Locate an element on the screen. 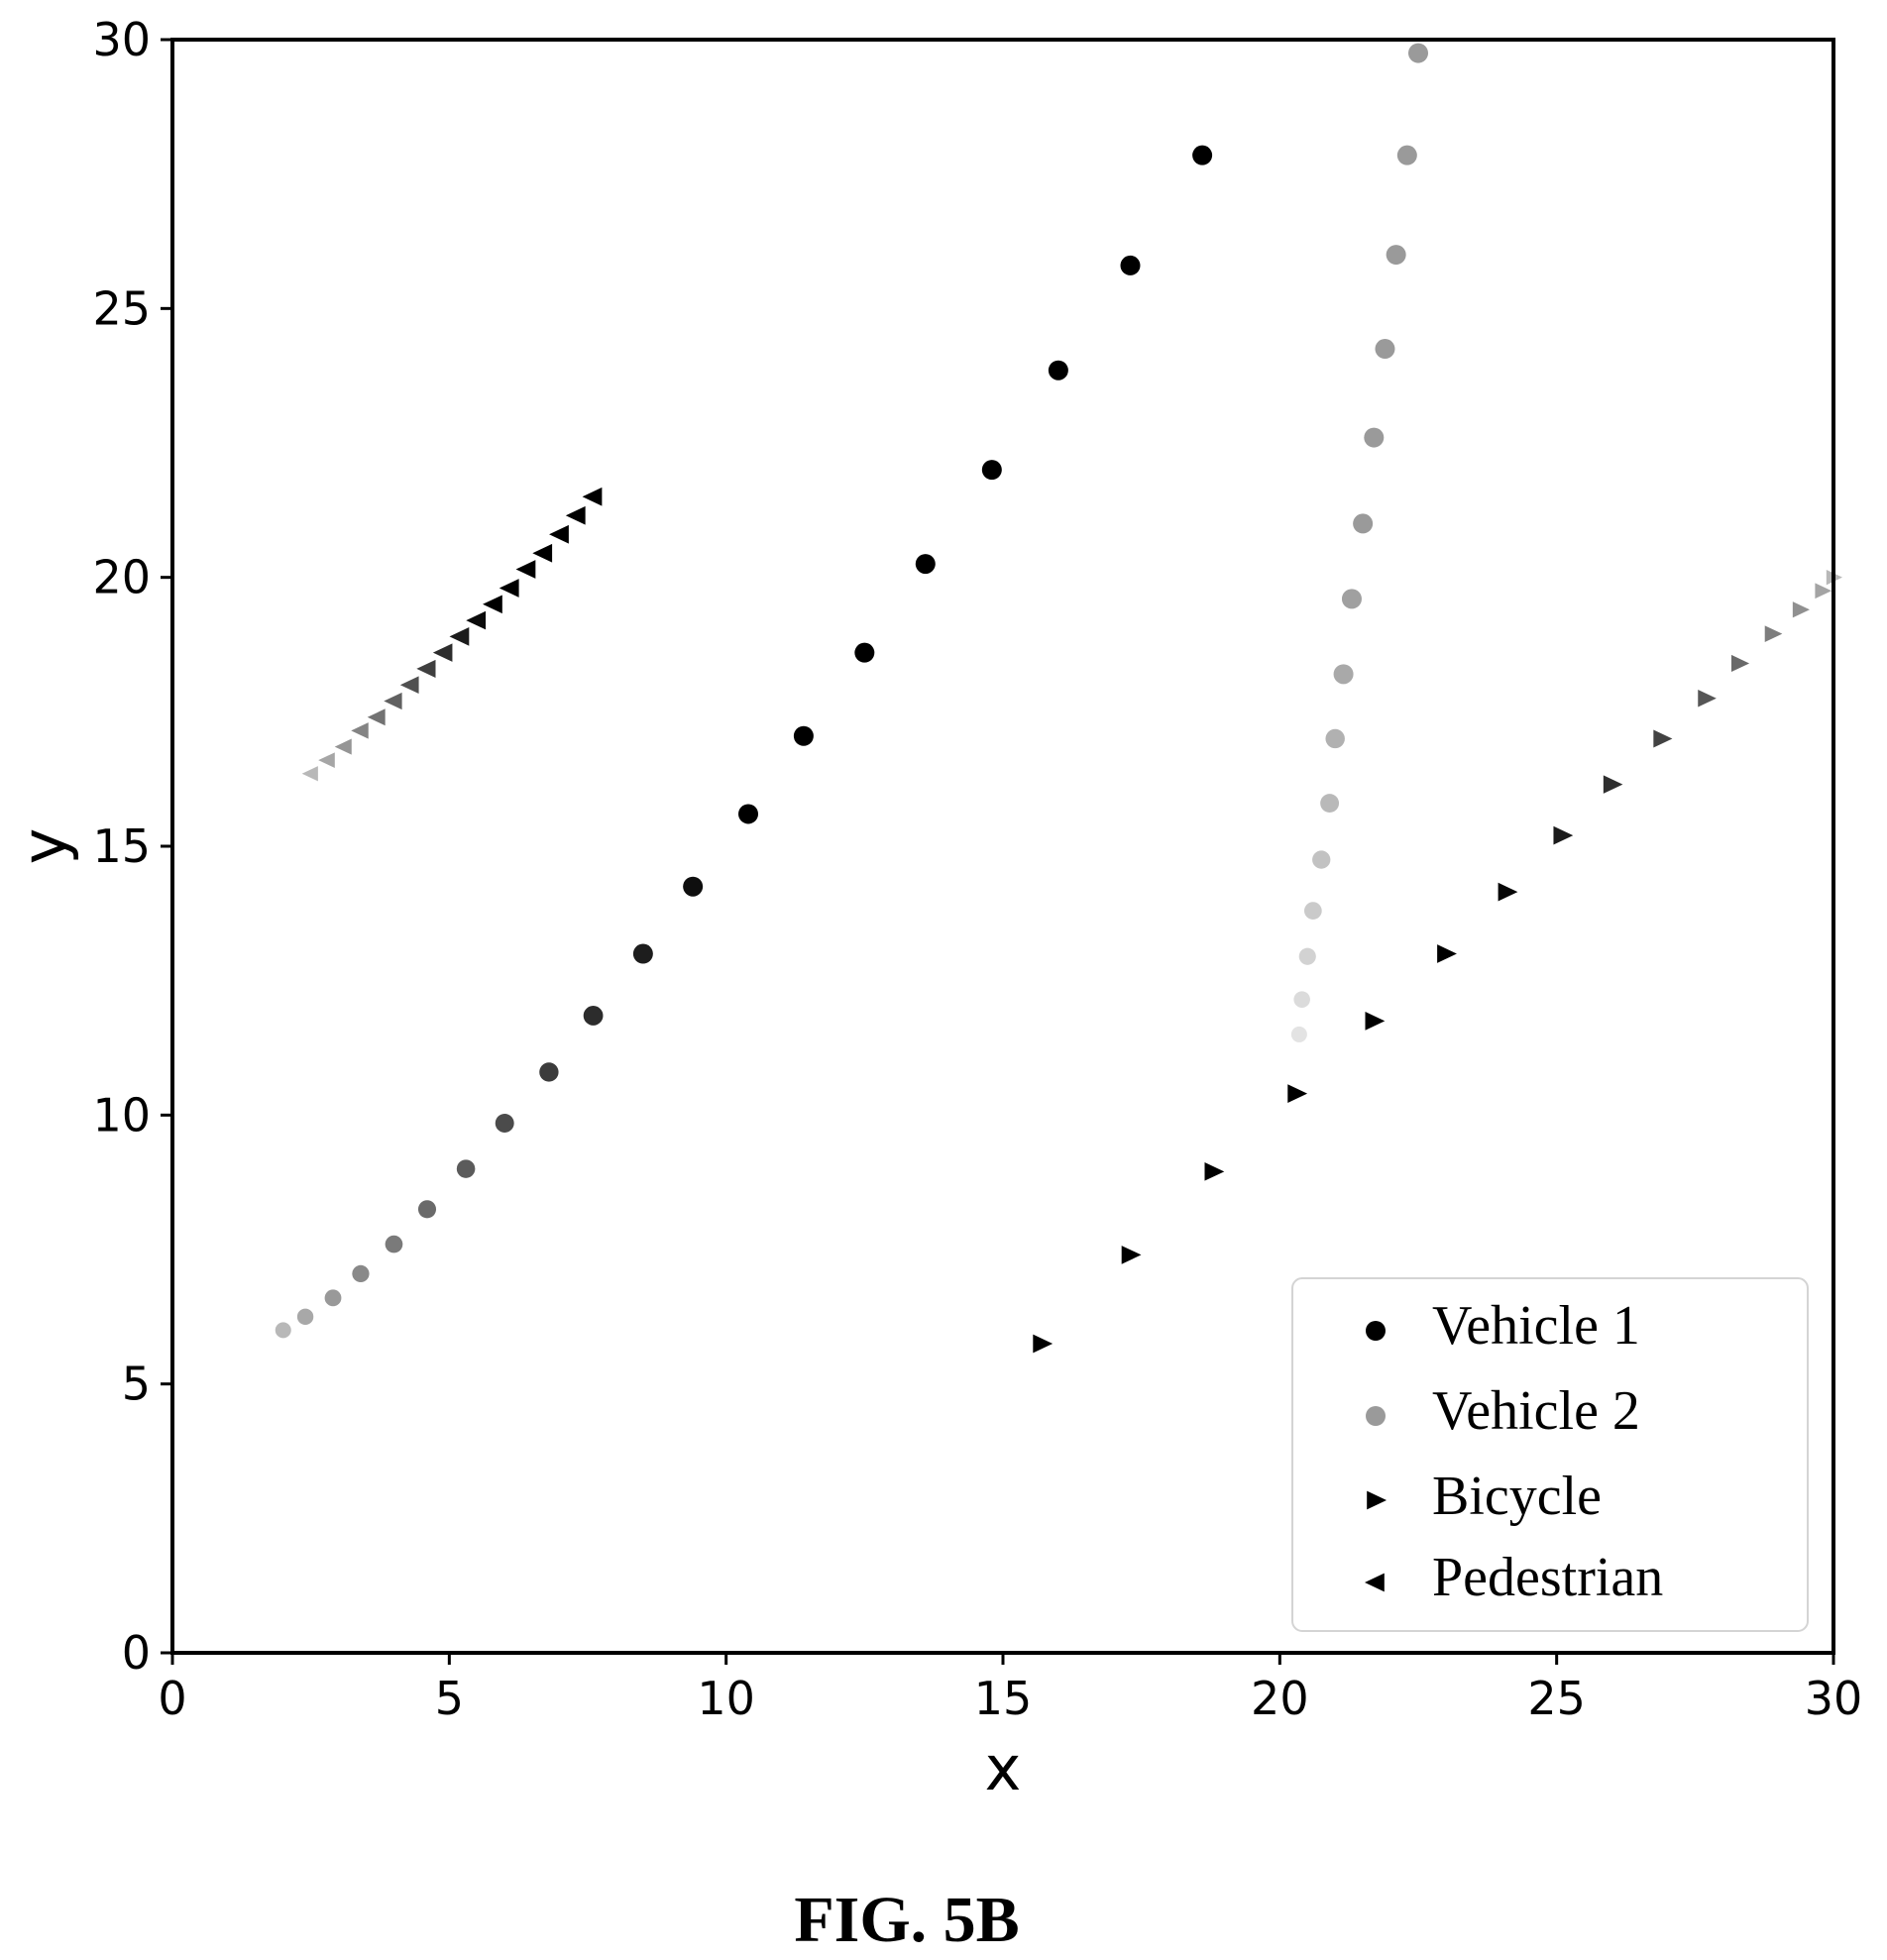  x-tick-label: 30 is located at coordinates (1834, 1698).